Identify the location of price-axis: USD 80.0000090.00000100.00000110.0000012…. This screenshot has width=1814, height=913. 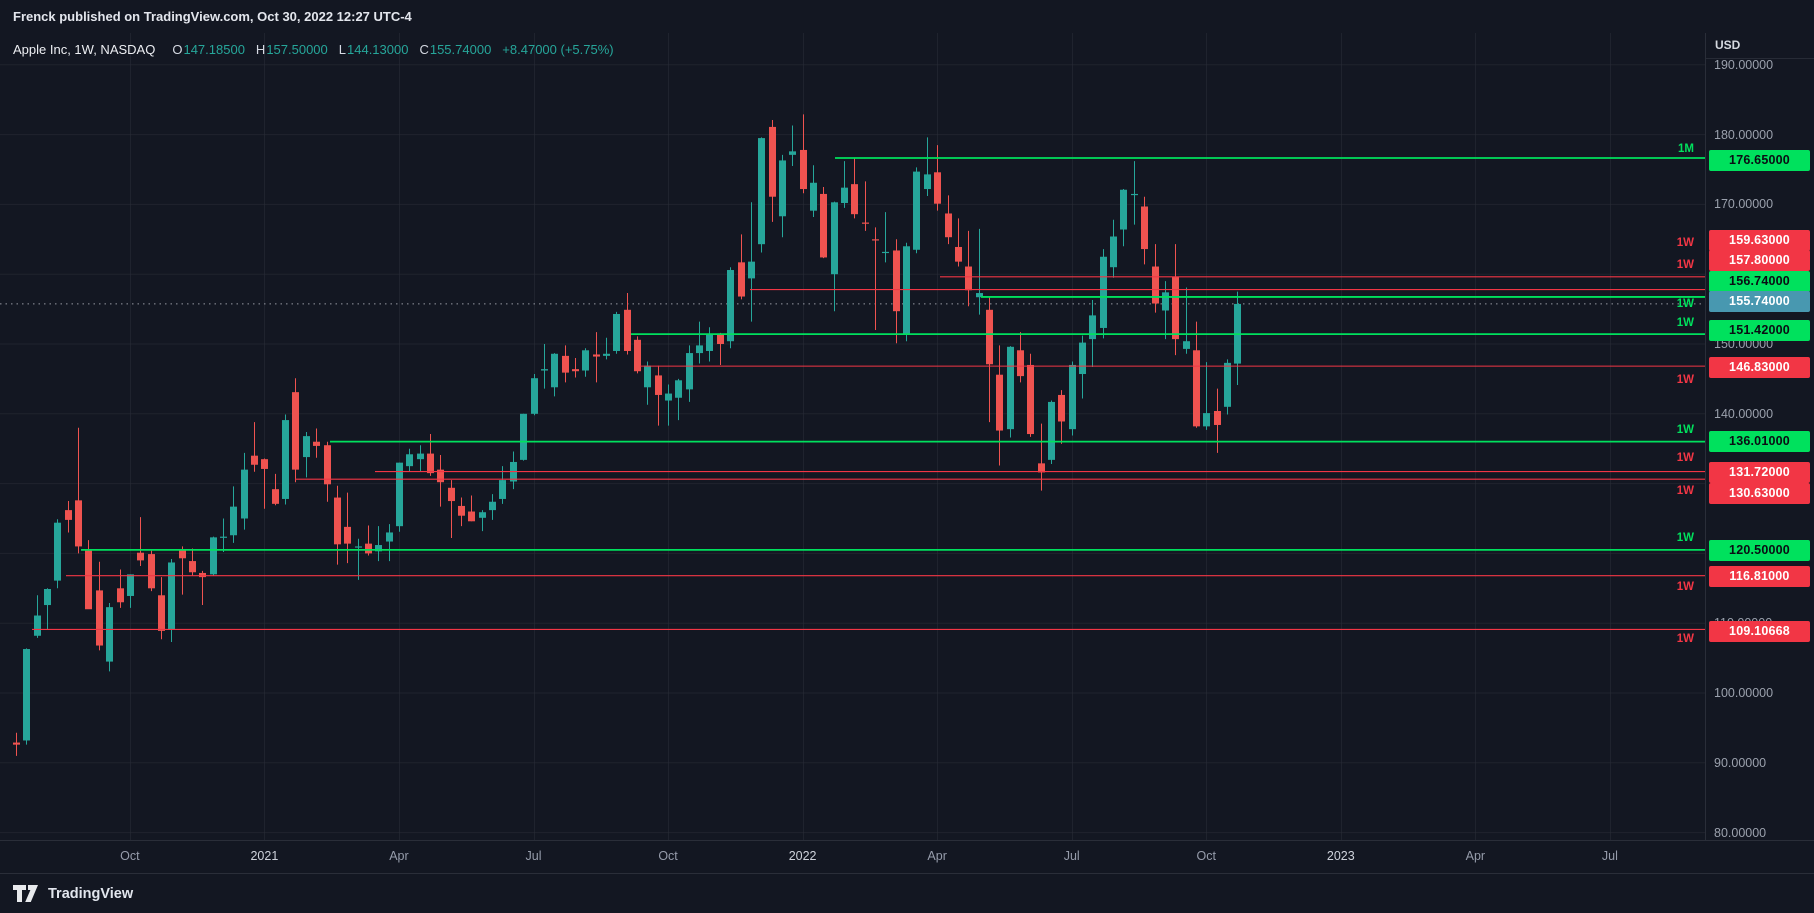
(1759, 436).